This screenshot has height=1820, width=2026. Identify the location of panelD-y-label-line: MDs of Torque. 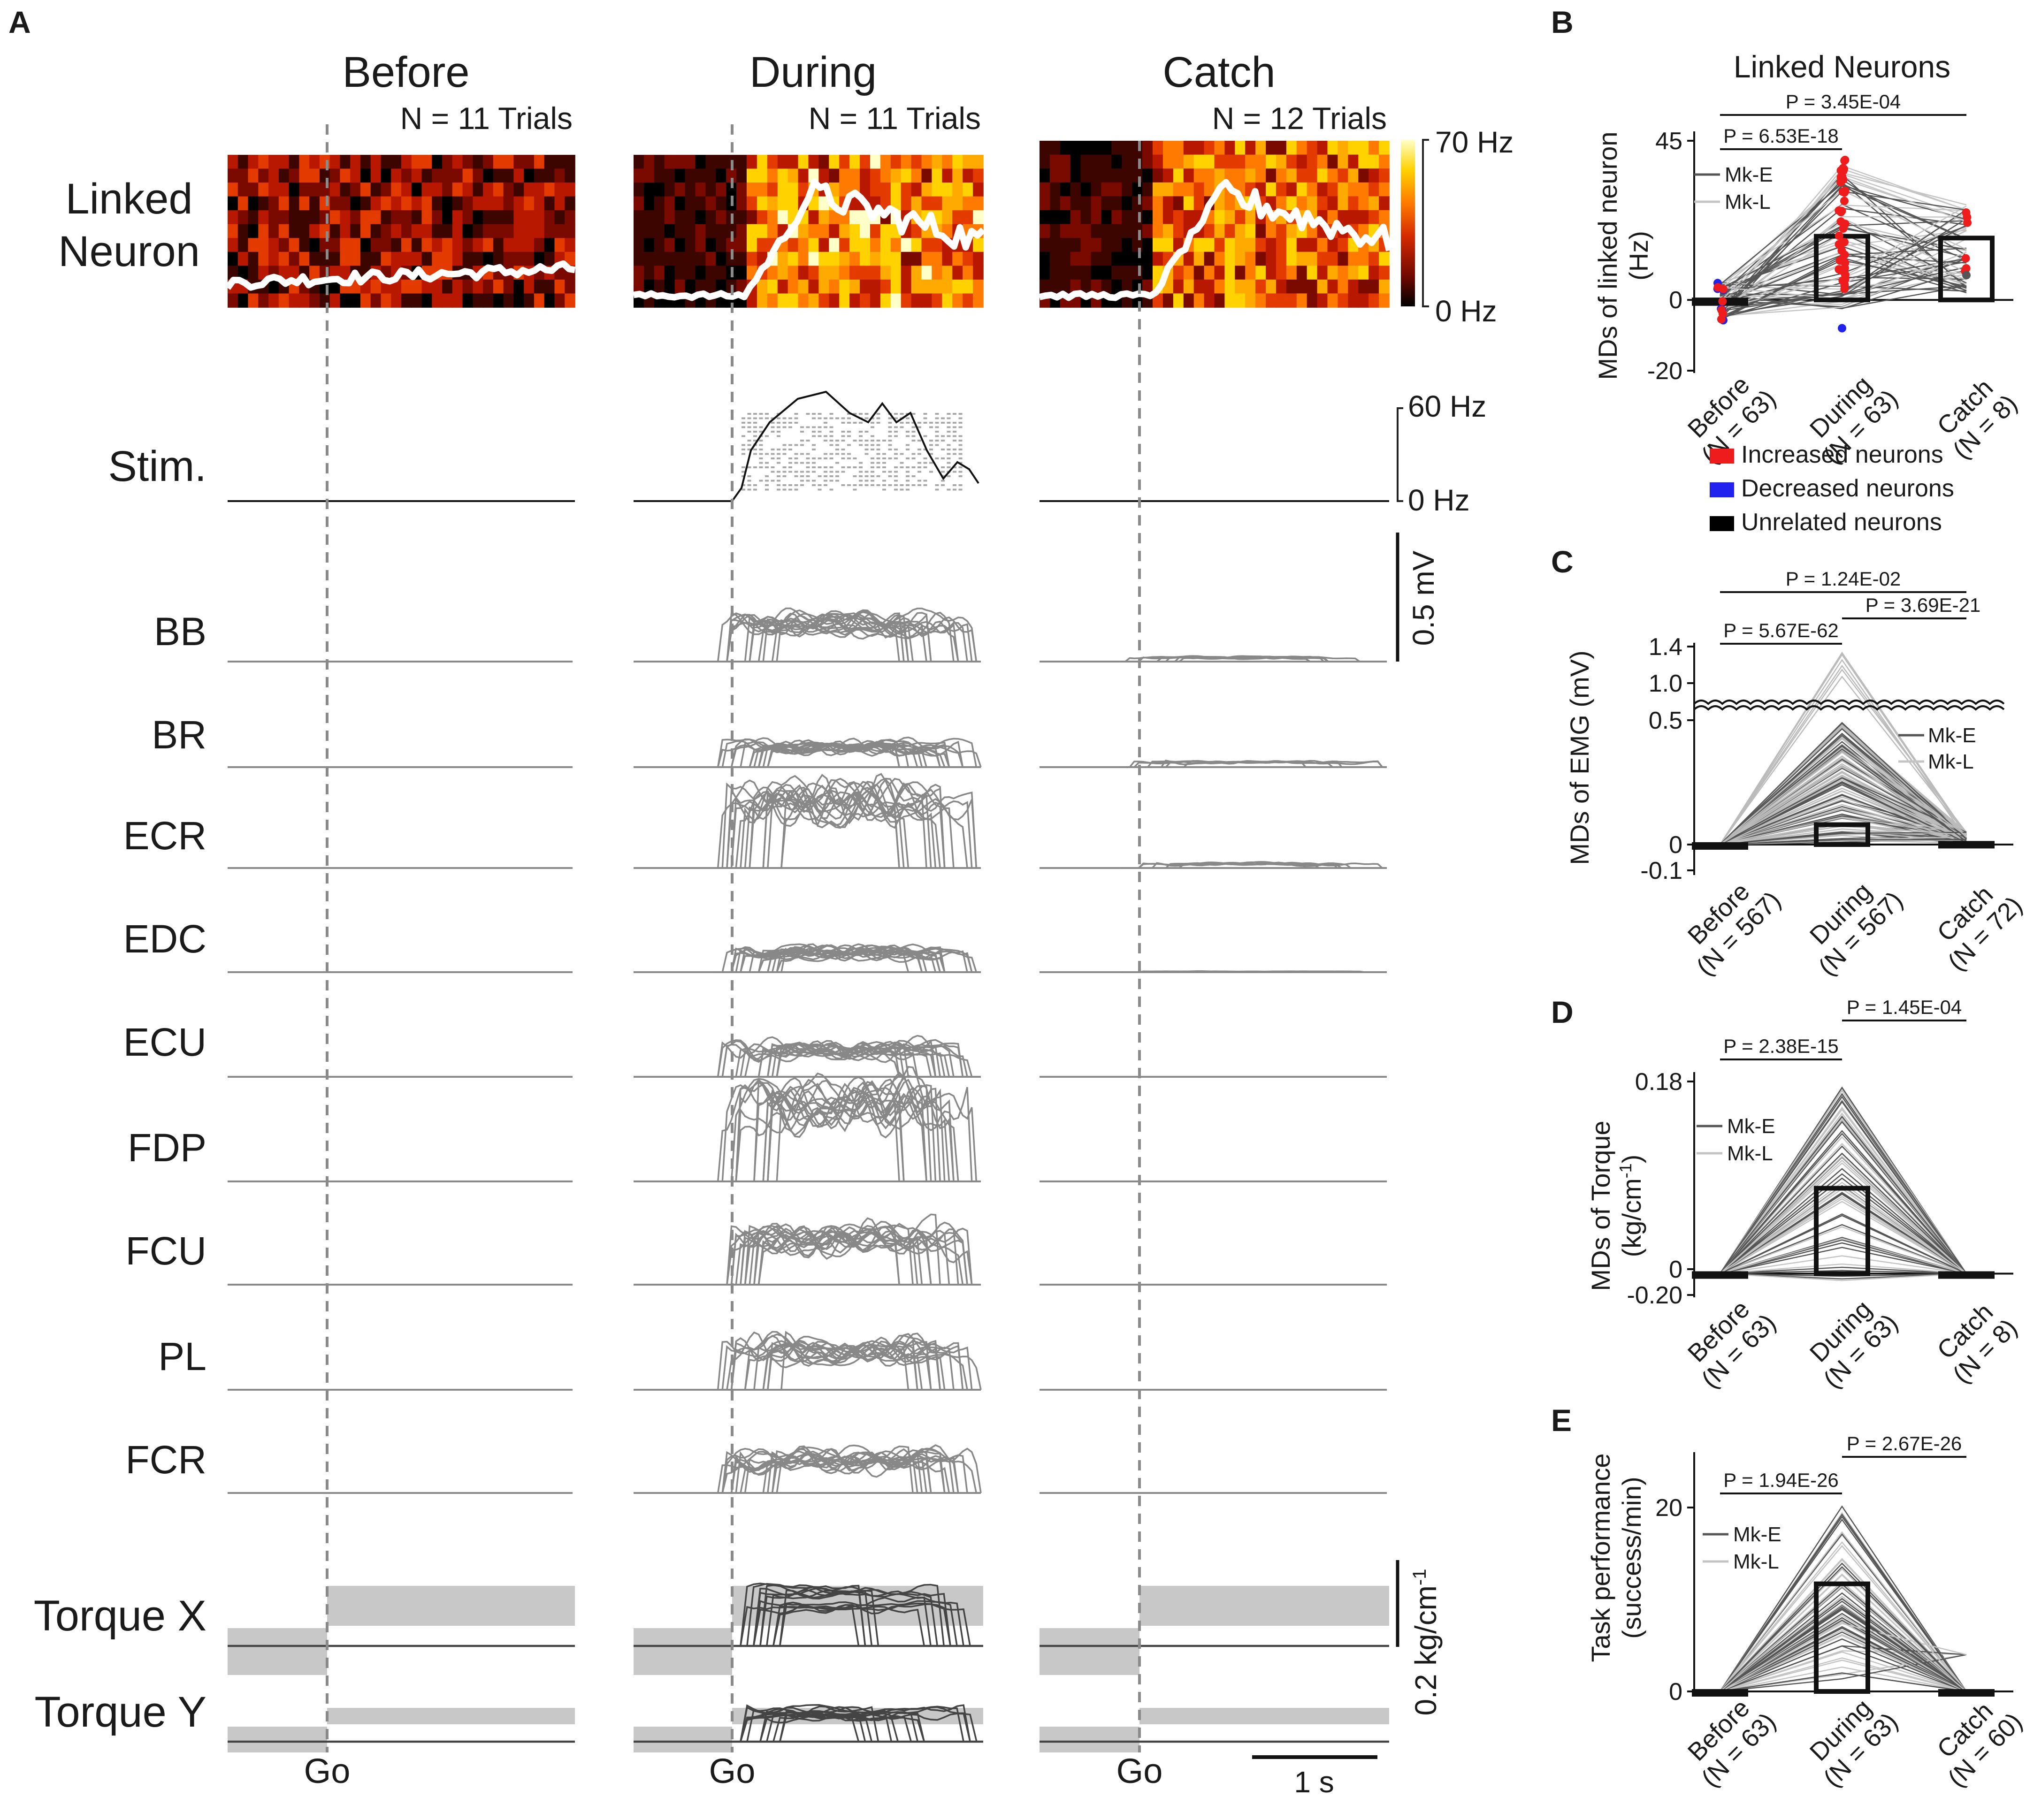
(1600, 1205).